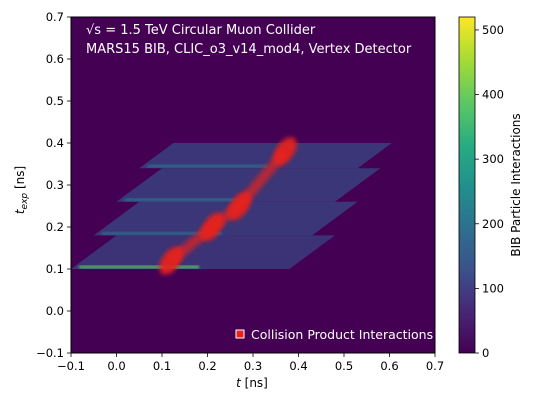  What do you see at coordinates (21, 190) in the screenshot?
I see `y-axis-label: texp [ns]` at bounding box center [21, 190].